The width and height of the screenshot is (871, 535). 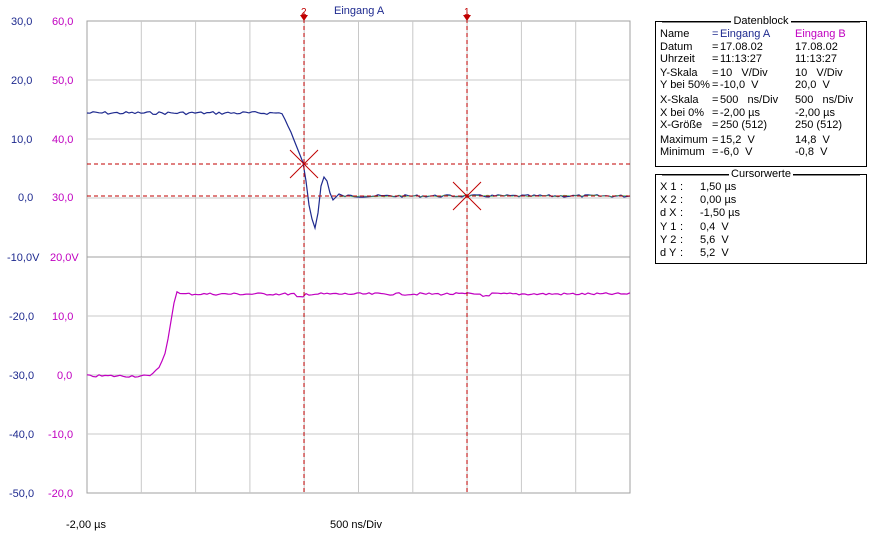 What do you see at coordinates (718, 200) in the screenshot?
I see `cursor-value: 0,00 µs` at bounding box center [718, 200].